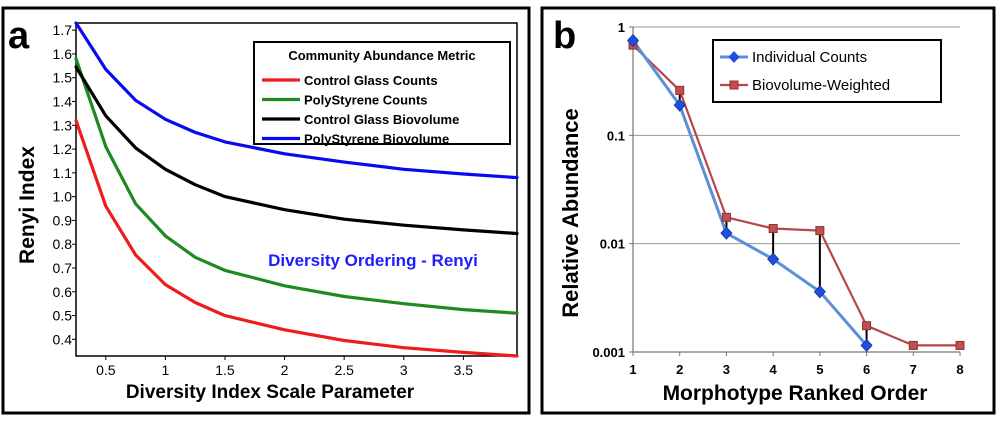 Image resolution: width=1000 pixels, height=433 pixels. I want to click on y-tick-label: 0.8, so click(63, 244).